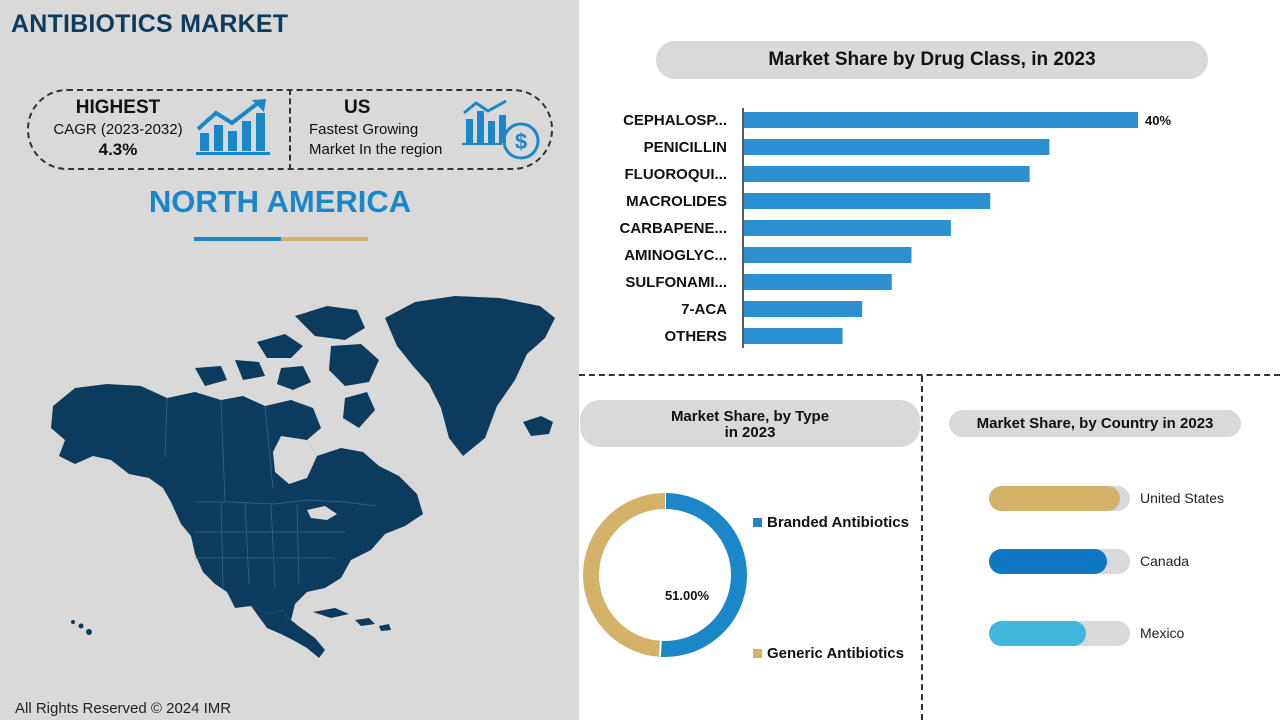  What do you see at coordinates (676, 201) in the screenshot?
I see `category-label-3: MACROLIDES` at bounding box center [676, 201].